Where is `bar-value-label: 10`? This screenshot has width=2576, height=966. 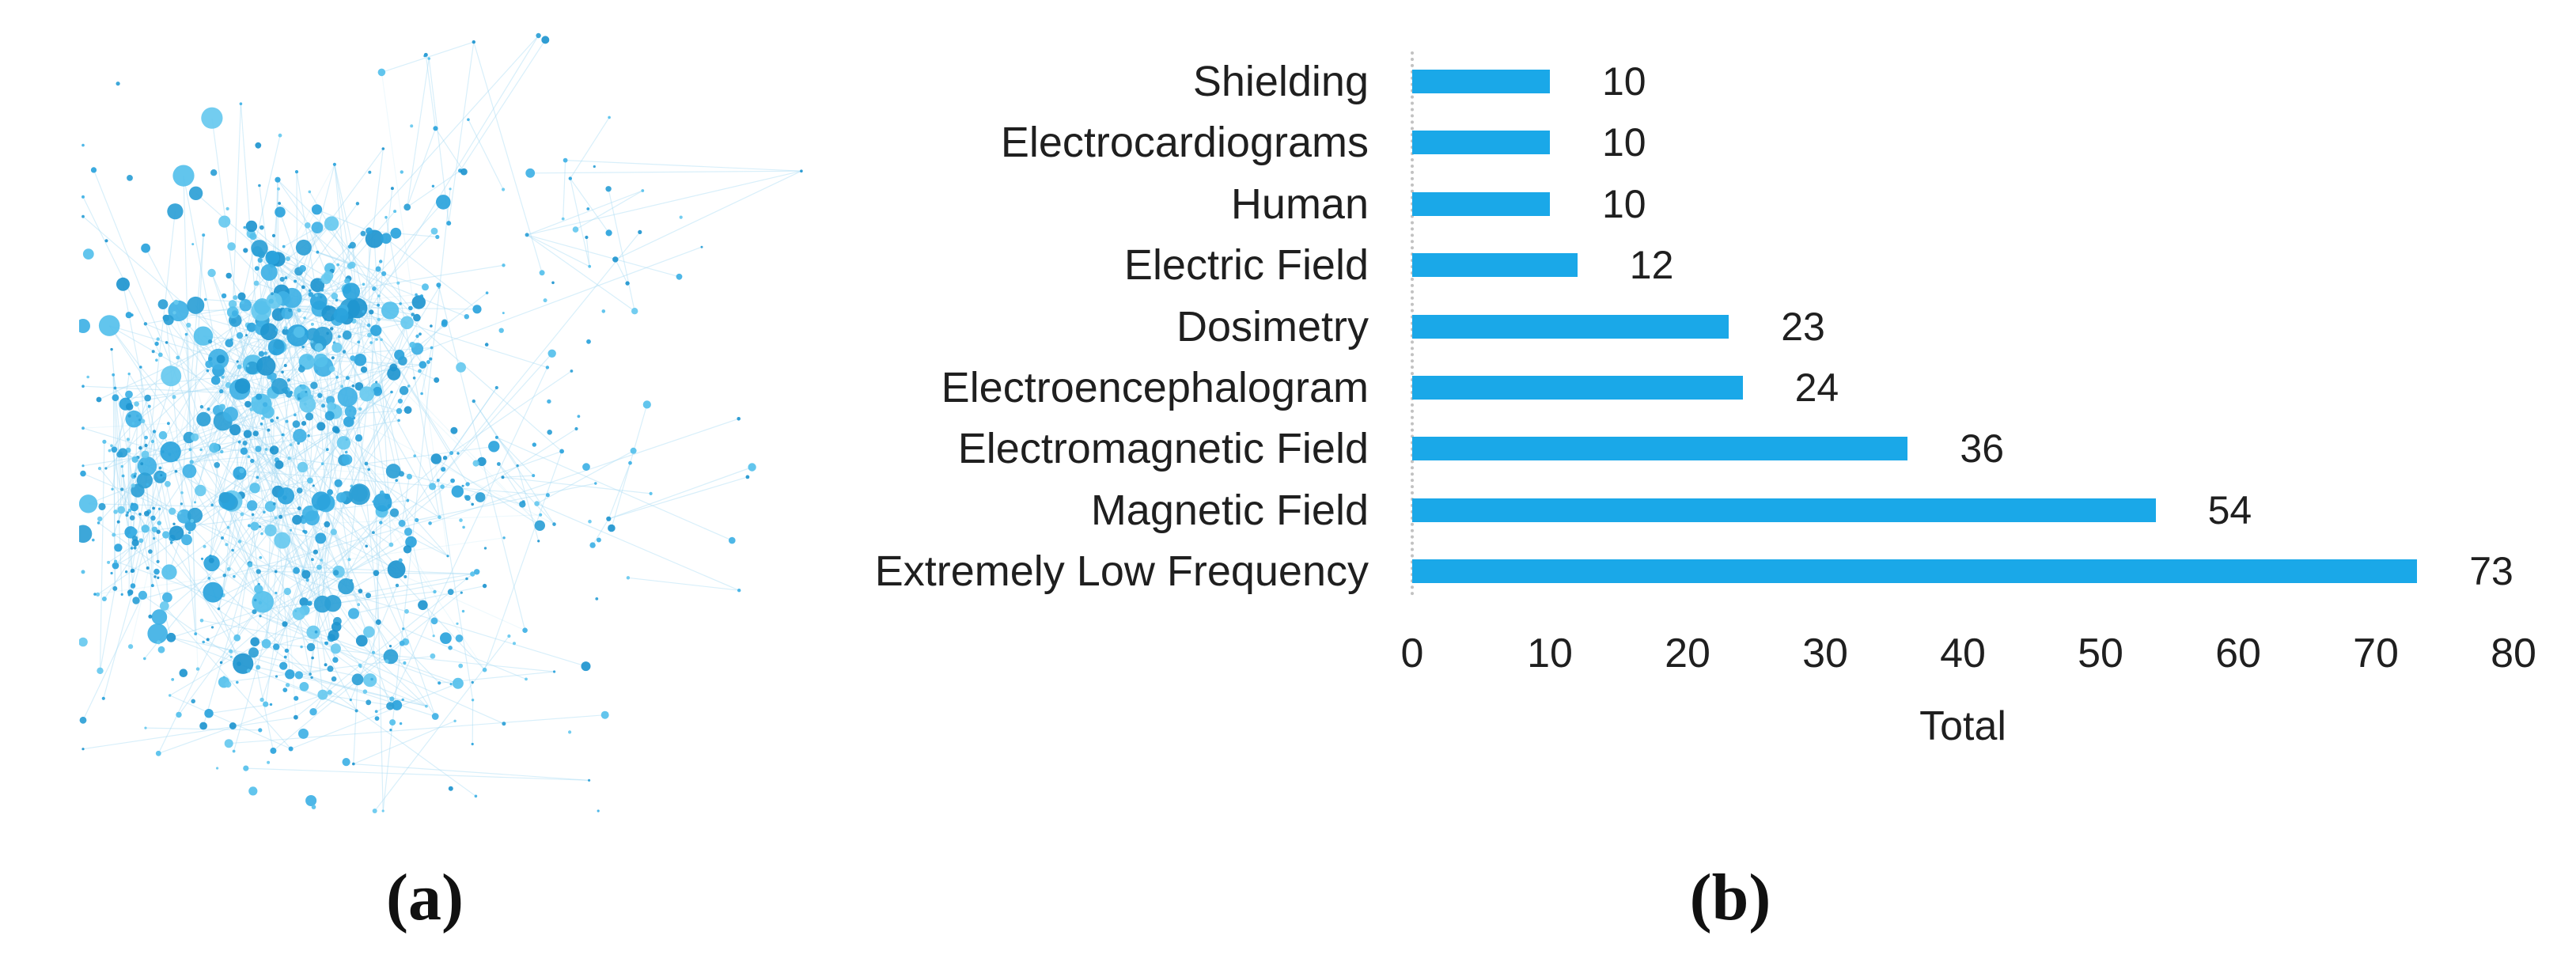 bar-value-label: 10 is located at coordinates (1624, 81).